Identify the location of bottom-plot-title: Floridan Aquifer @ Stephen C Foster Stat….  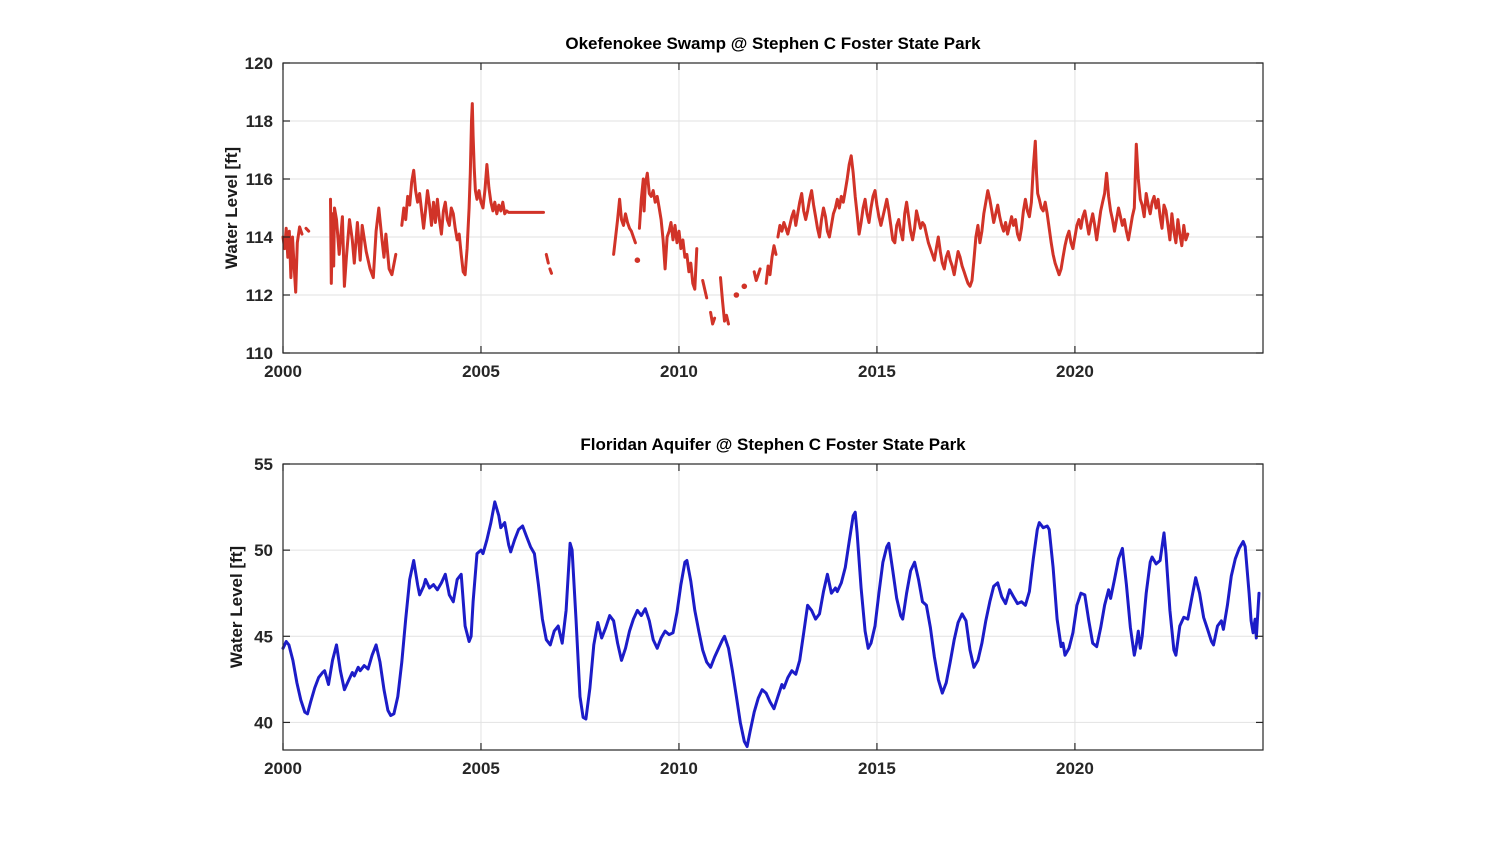
(773, 444).